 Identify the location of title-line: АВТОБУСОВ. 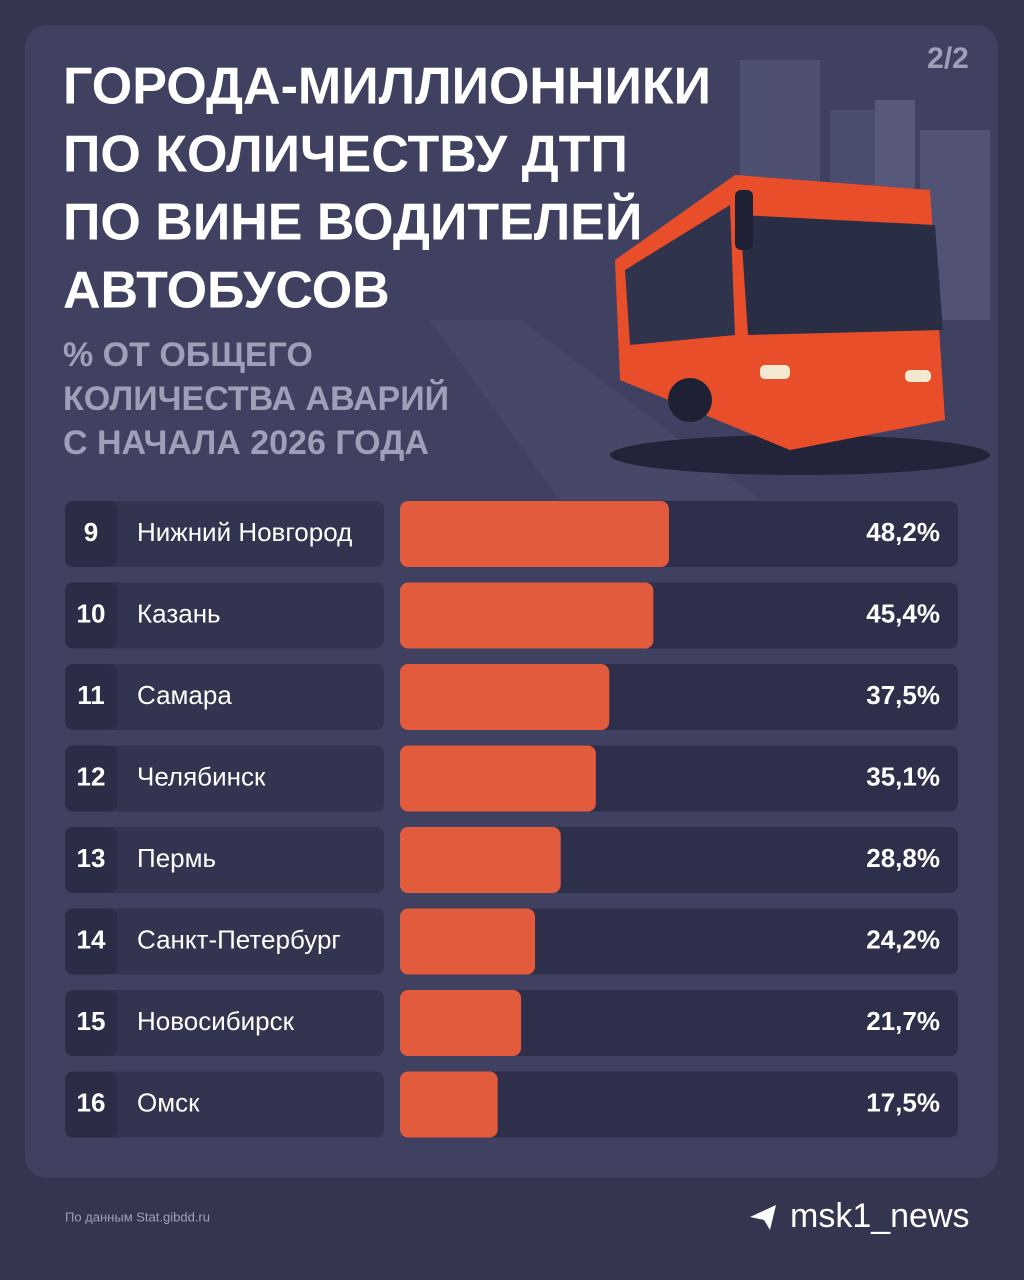
(226, 291).